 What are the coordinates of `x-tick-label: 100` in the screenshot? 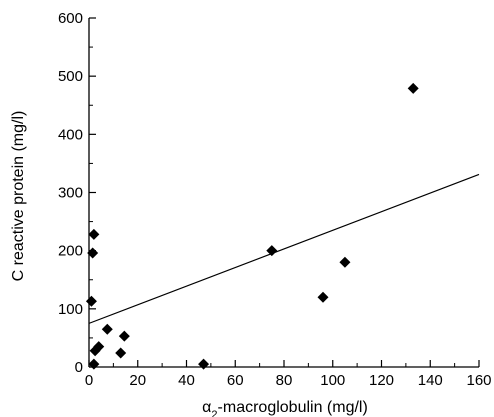 It's located at (332, 380).